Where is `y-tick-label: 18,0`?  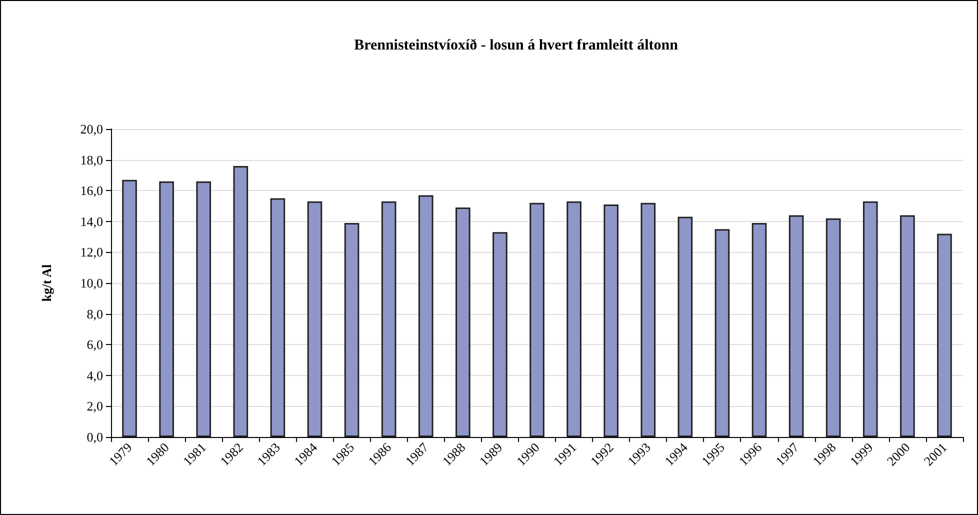
y-tick-label: 18,0 is located at coordinates (91, 160).